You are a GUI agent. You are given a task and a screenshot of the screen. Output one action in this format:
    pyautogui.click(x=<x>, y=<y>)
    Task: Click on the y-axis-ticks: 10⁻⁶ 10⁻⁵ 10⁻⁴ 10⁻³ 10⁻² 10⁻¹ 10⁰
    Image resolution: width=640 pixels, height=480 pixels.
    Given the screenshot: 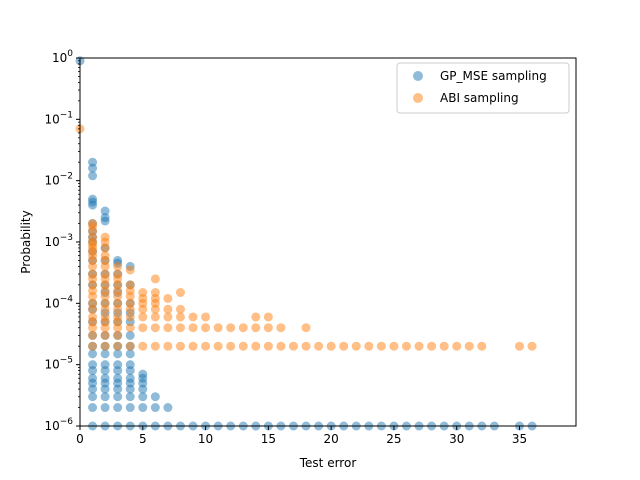 What is the action you would take?
    pyautogui.click(x=62, y=241)
    